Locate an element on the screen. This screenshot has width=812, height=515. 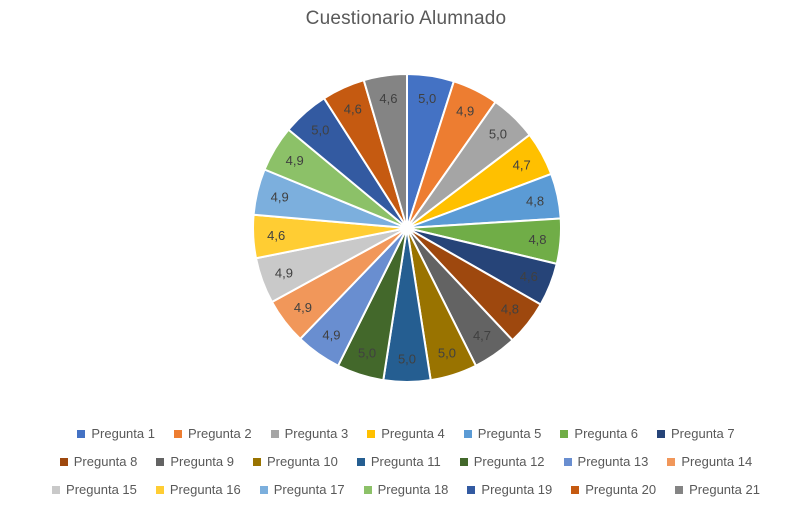
legend-item: Pregunta 2 is located at coordinates (212, 433).